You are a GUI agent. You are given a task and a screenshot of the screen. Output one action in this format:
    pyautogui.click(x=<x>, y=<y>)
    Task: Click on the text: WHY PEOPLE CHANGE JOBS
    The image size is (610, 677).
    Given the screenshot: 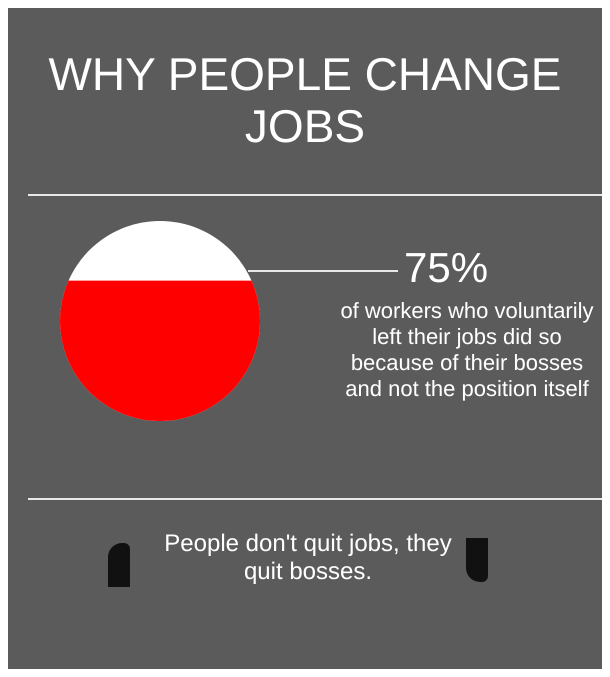 What is the action you would take?
    pyautogui.click(x=305, y=100)
    